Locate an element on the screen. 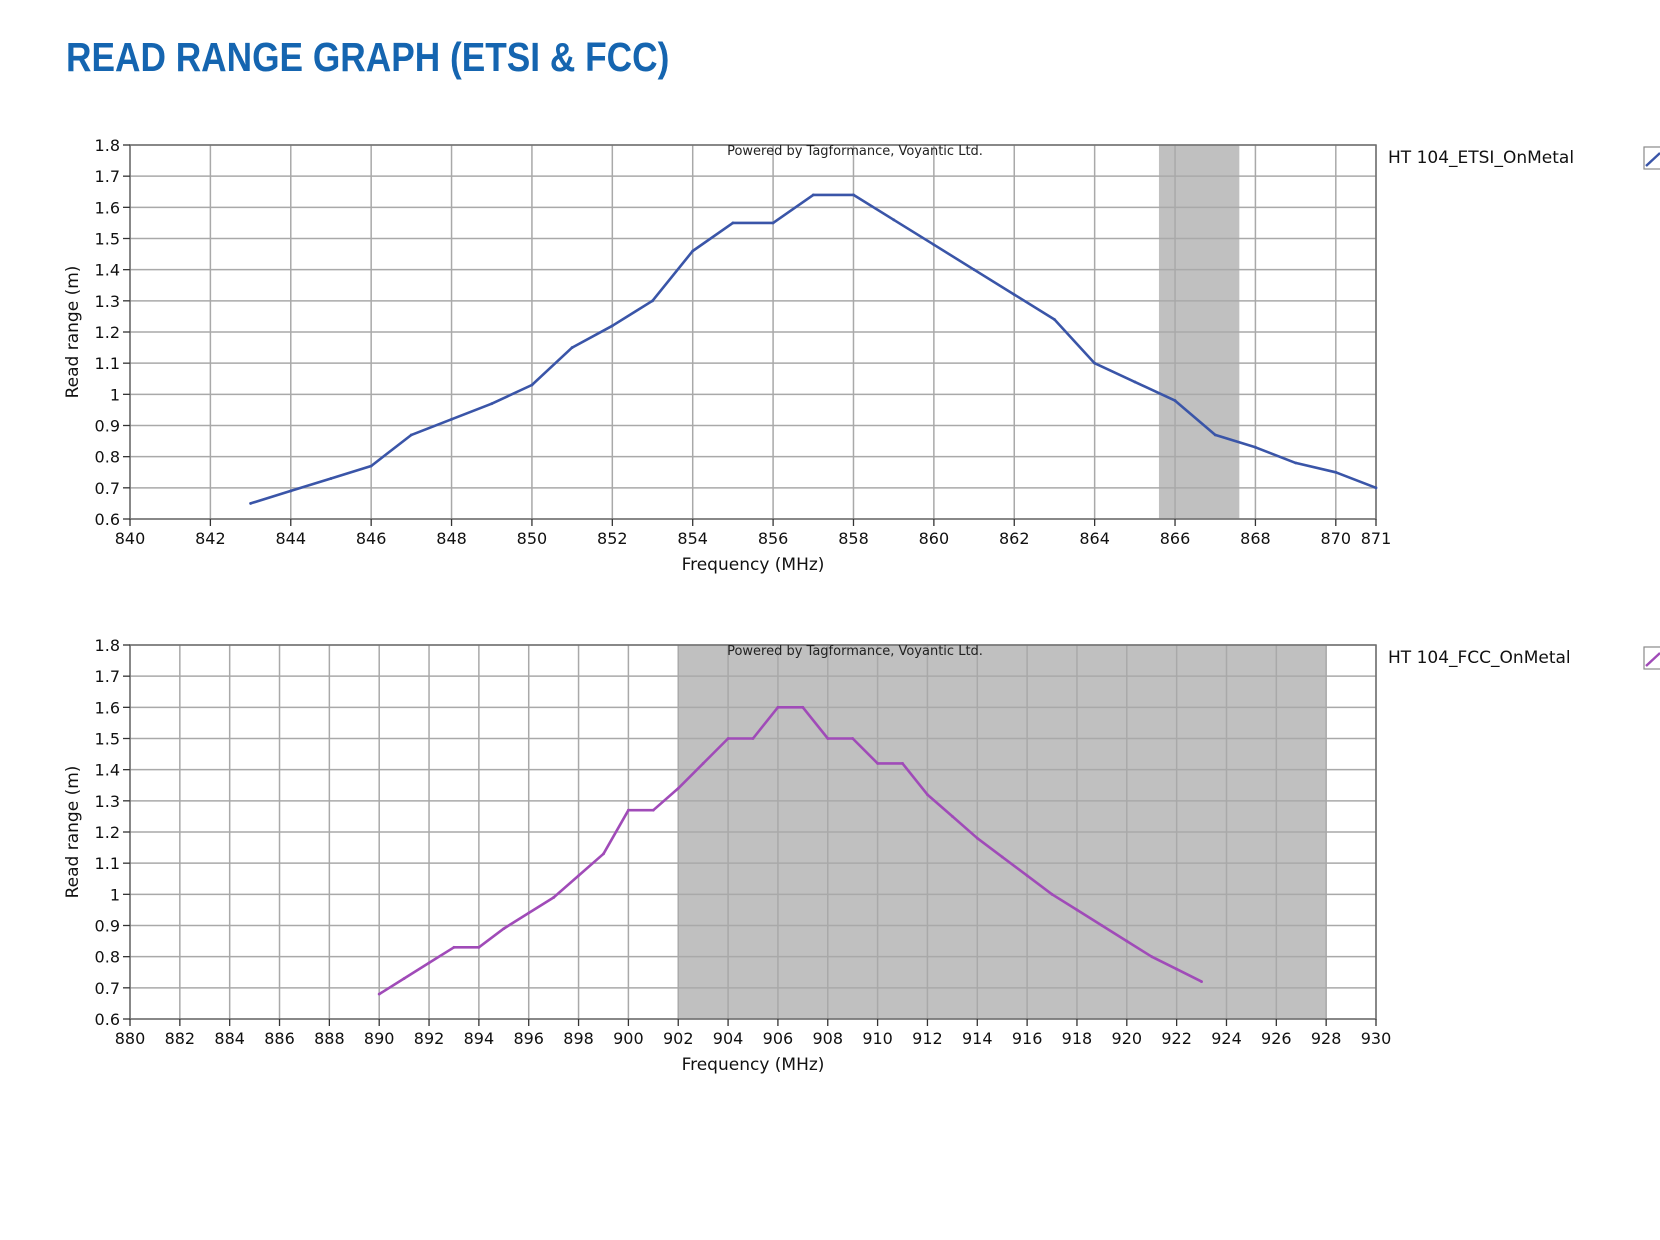 This screenshot has height=1240, width=1660. x-tick-label: 894 is located at coordinates (479, 1038).